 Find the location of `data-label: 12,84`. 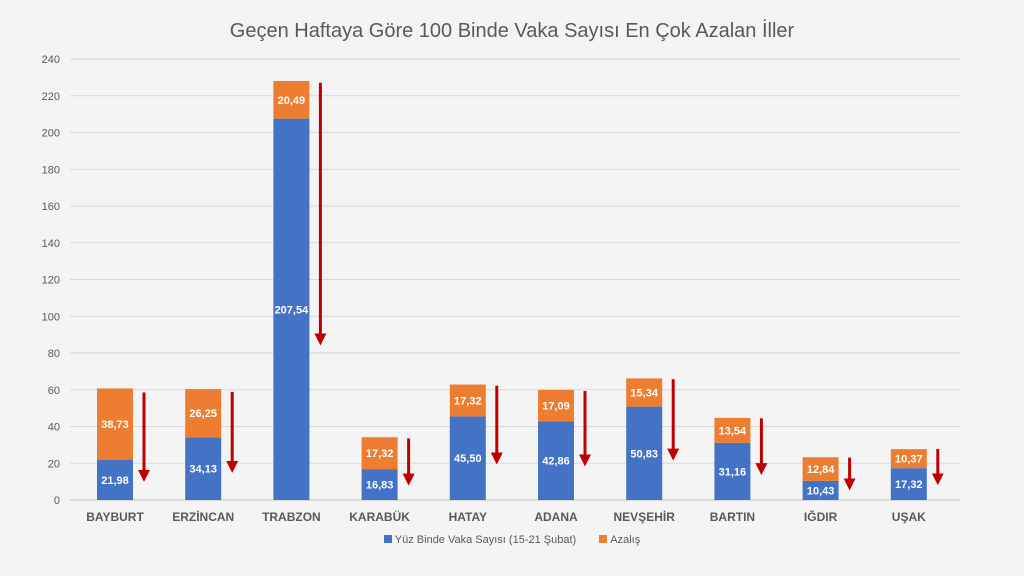

data-label: 12,84 is located at coordinates (821, 470).